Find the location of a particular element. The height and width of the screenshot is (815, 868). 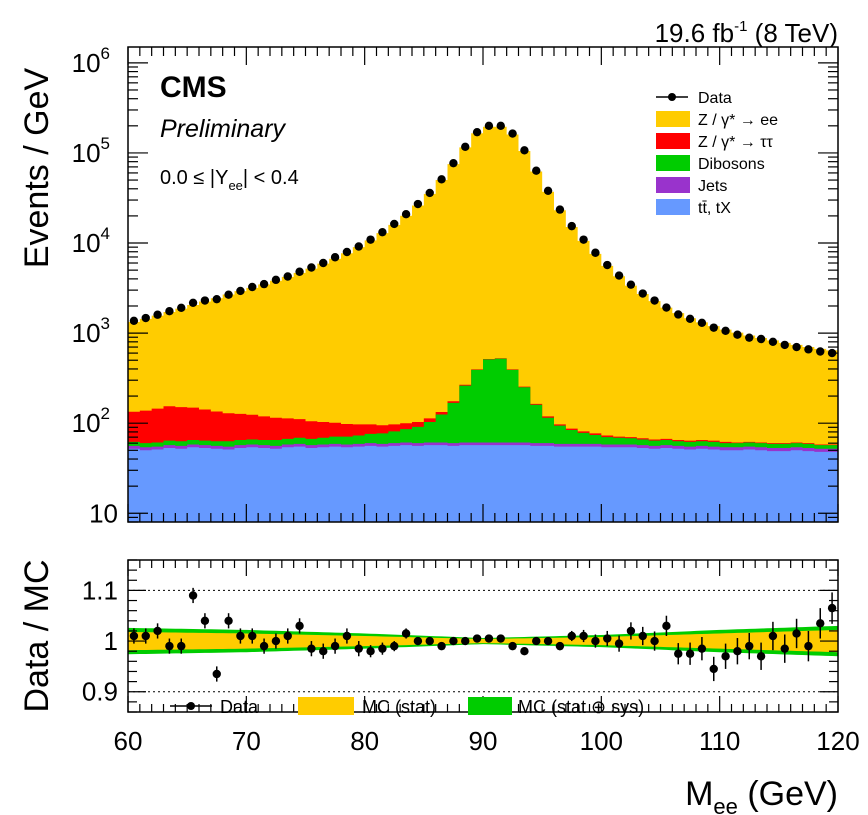

x-tick-label: 60 is located at coordinates (128, 741).